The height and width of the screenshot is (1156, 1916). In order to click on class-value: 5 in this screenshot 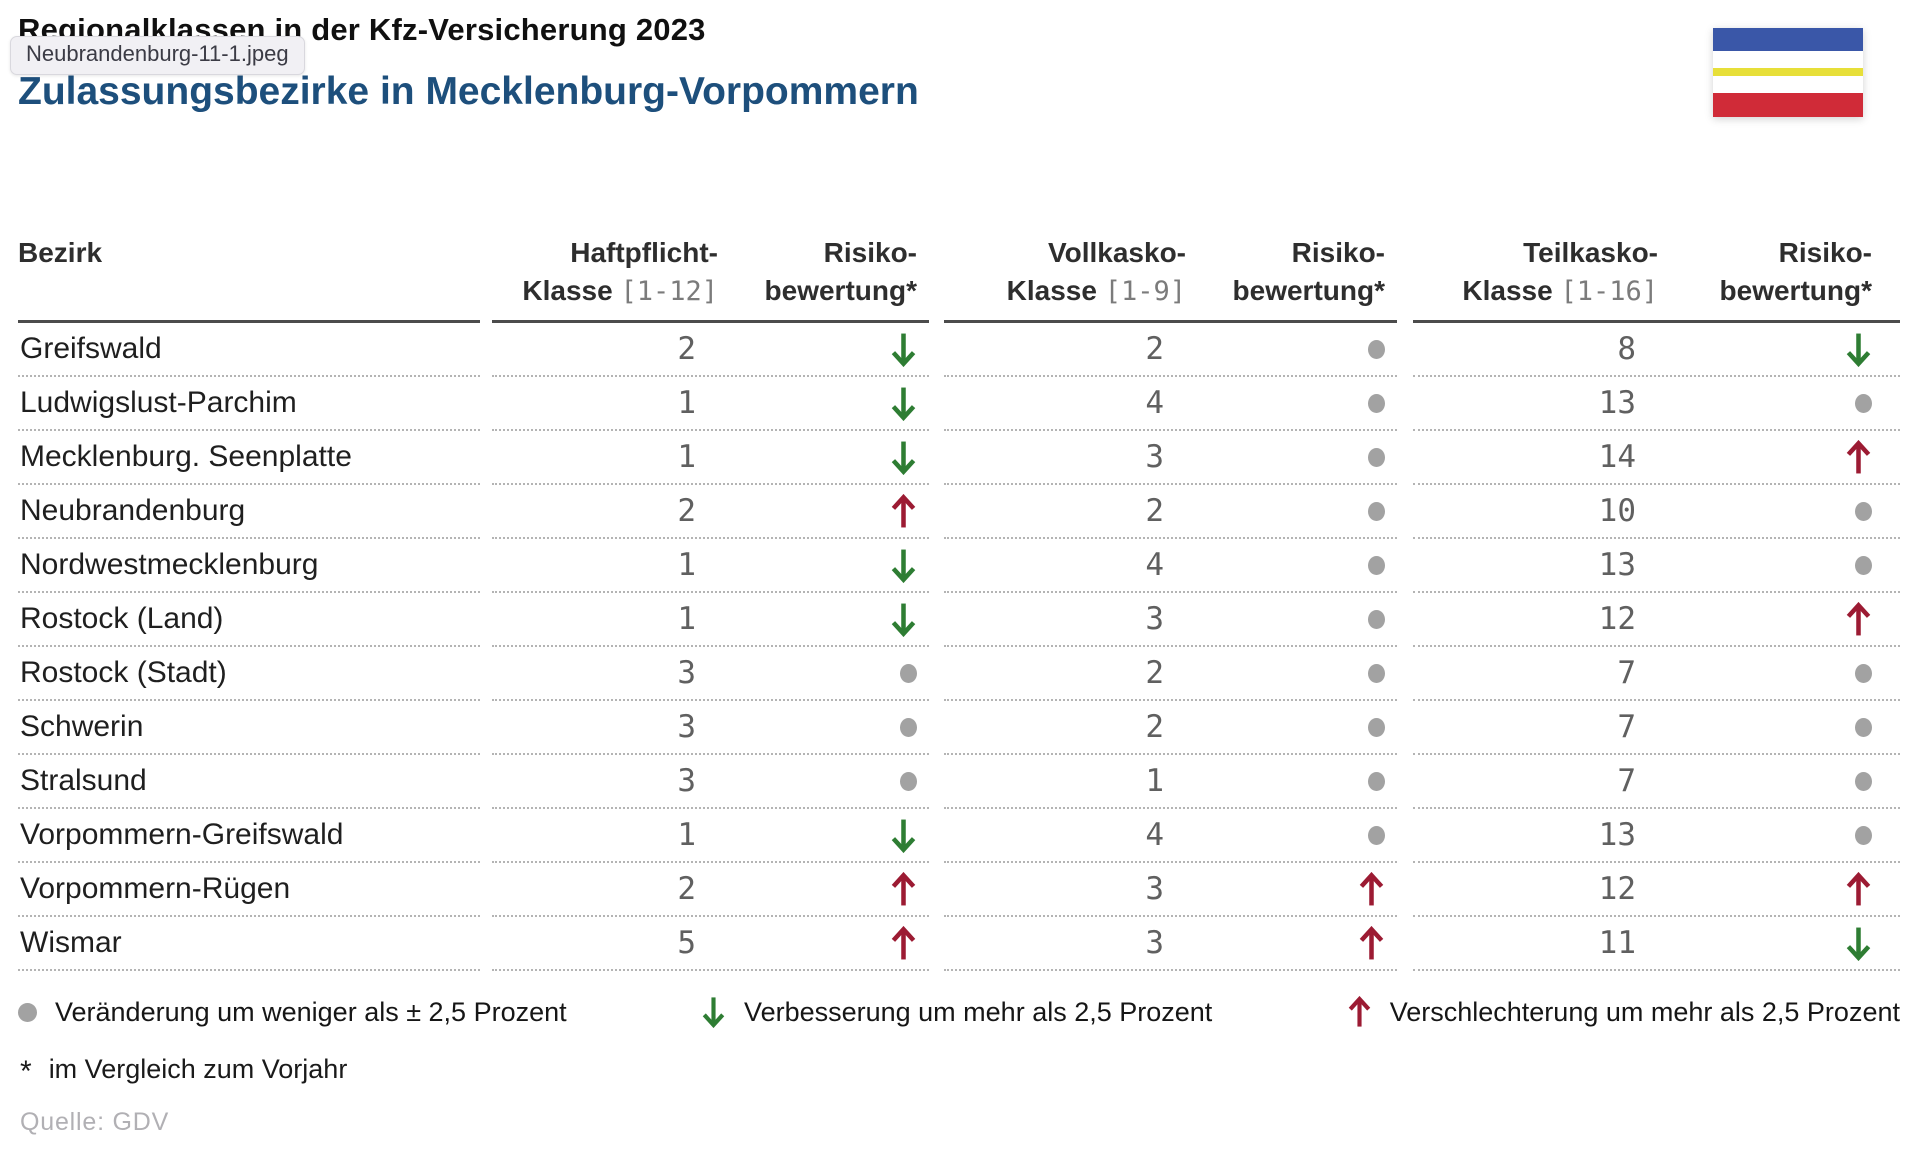, I will do `click(686, 943)`.